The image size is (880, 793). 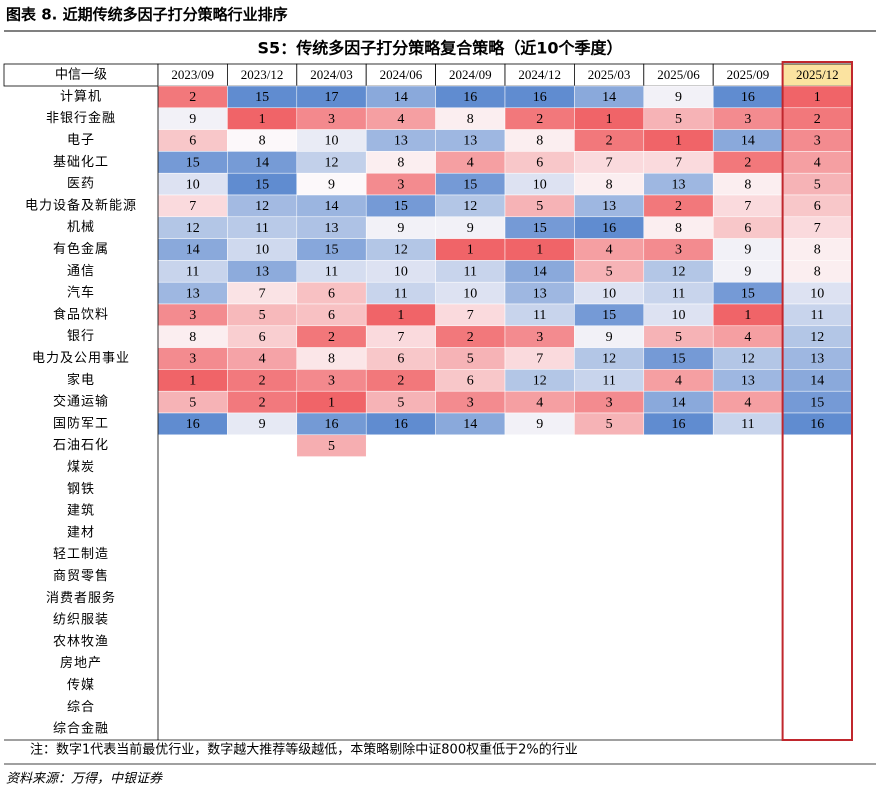 I want to click on row-label: 通信, so click(x=81, y=271).